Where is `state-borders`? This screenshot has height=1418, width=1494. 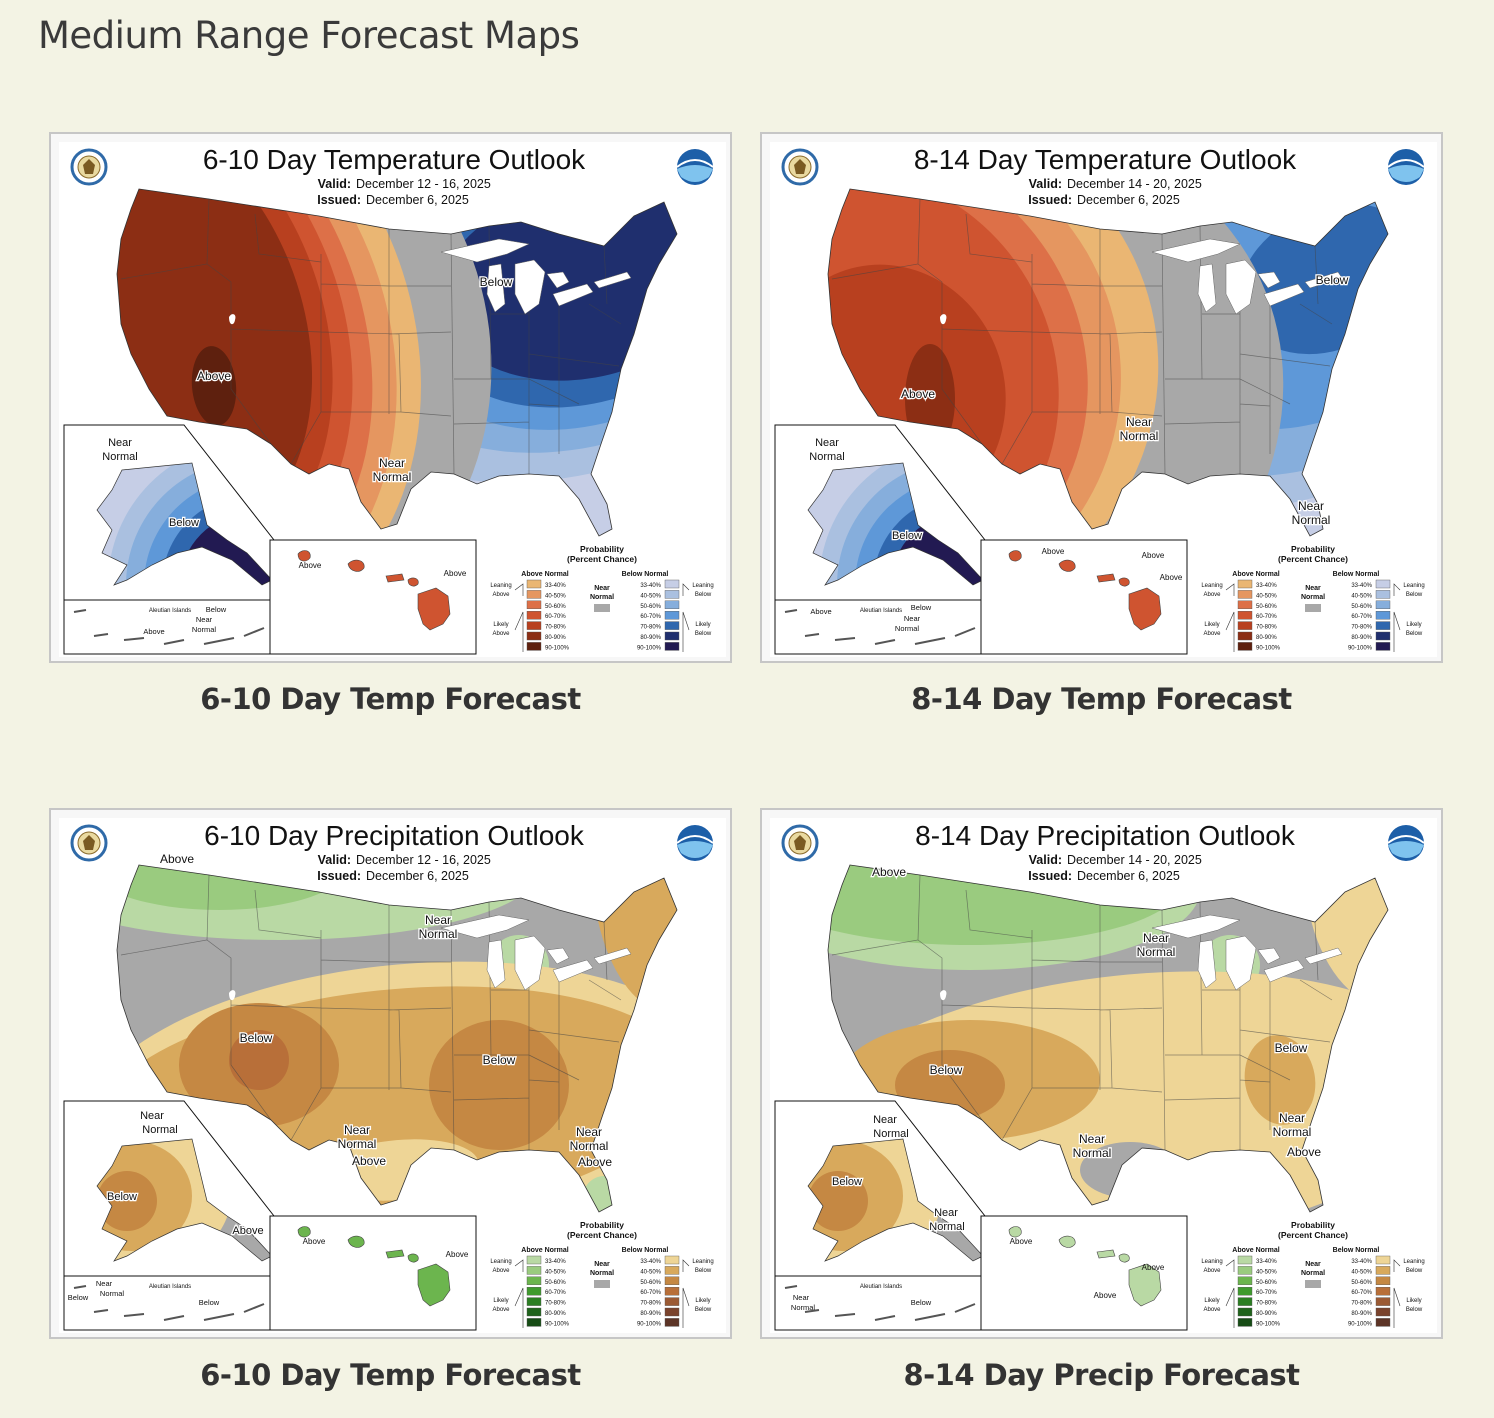 state-borders is located at coordinates (1082, 336).